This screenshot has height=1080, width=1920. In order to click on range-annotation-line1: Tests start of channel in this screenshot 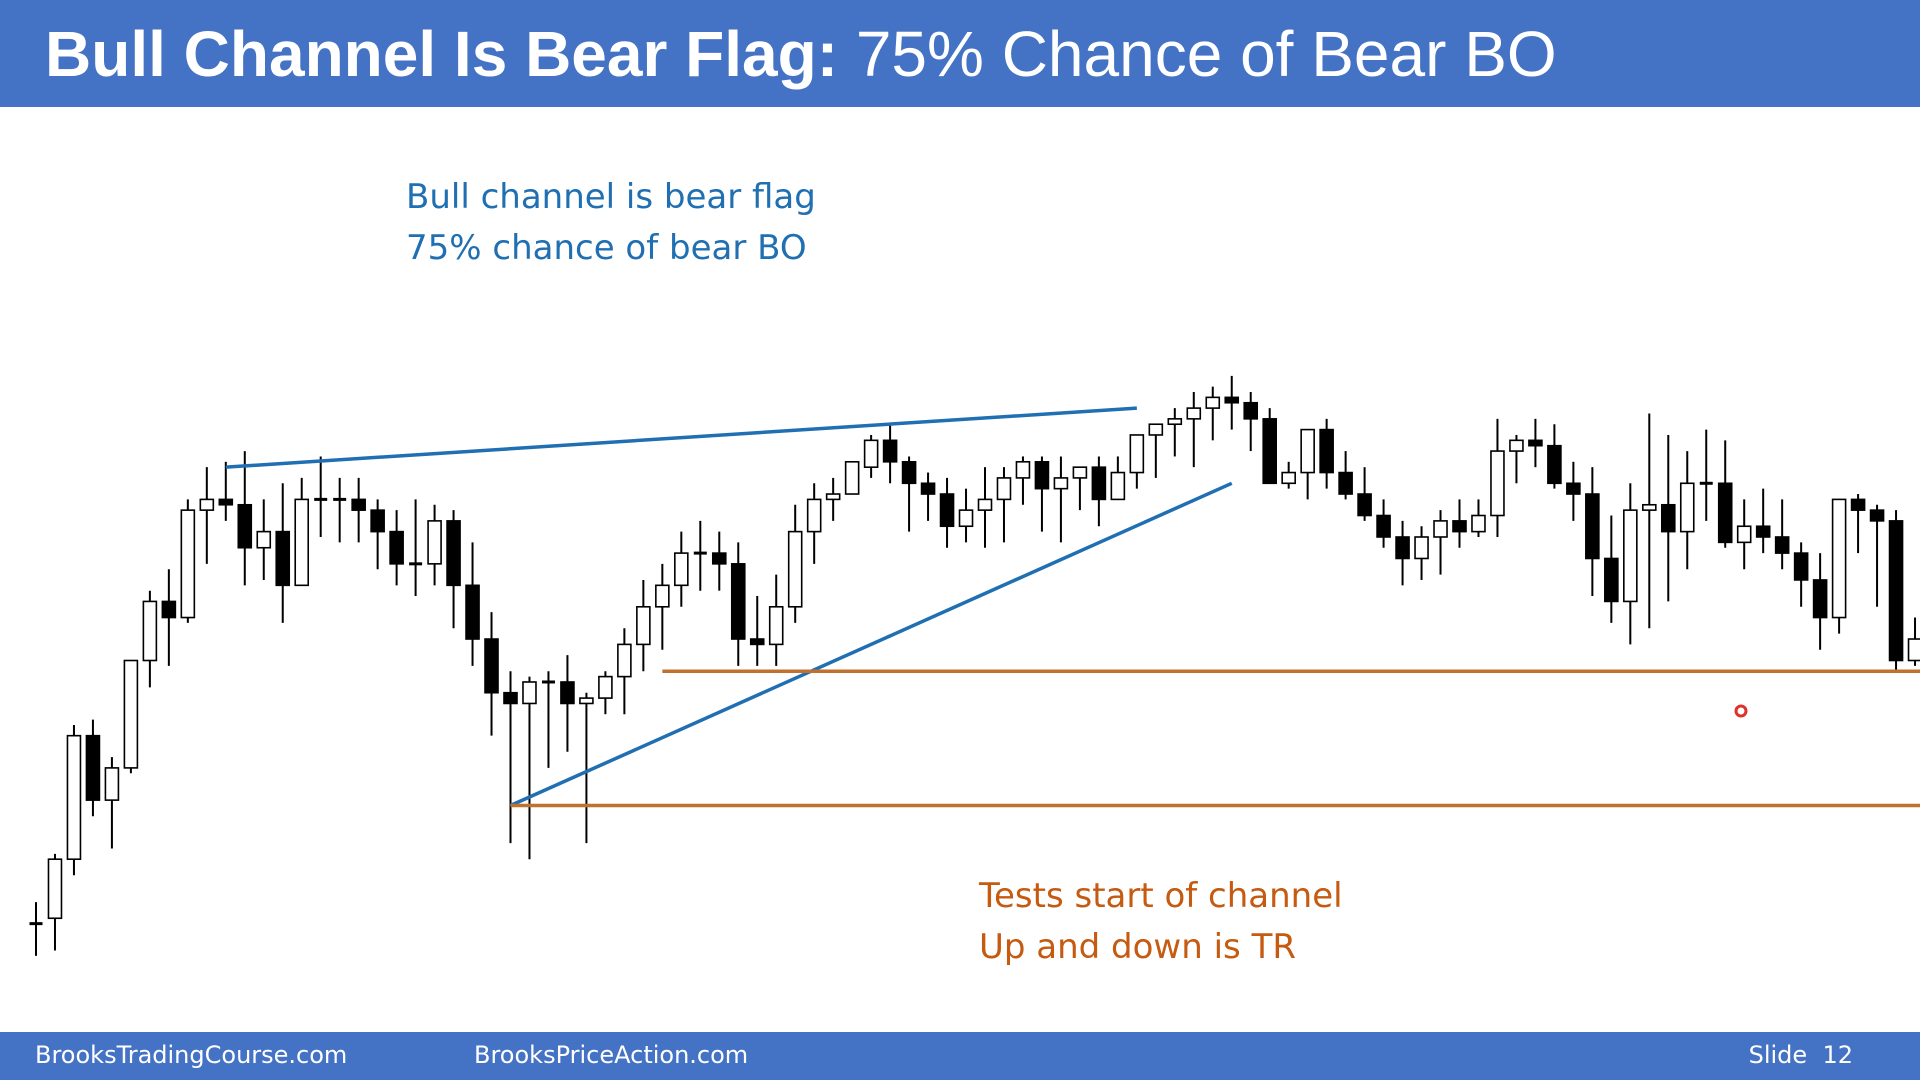, I will do `click(1161, 896)`.